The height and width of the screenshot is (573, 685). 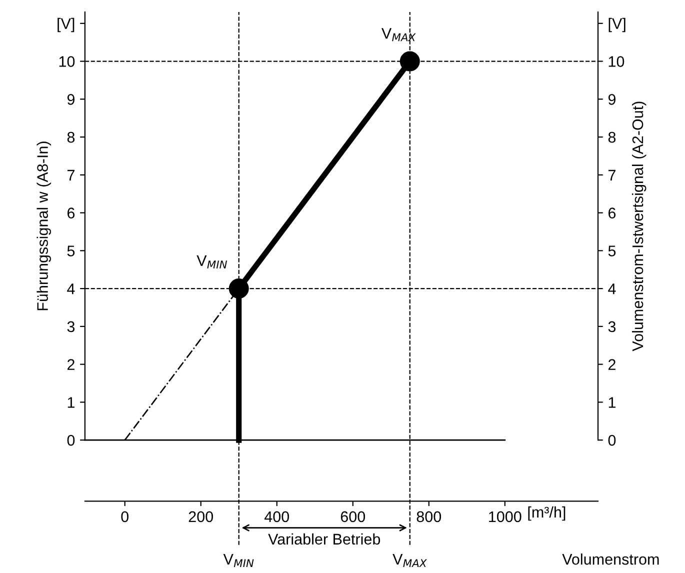 I want to click on text: V$_{MAX}$, so click(x=409, y=561).